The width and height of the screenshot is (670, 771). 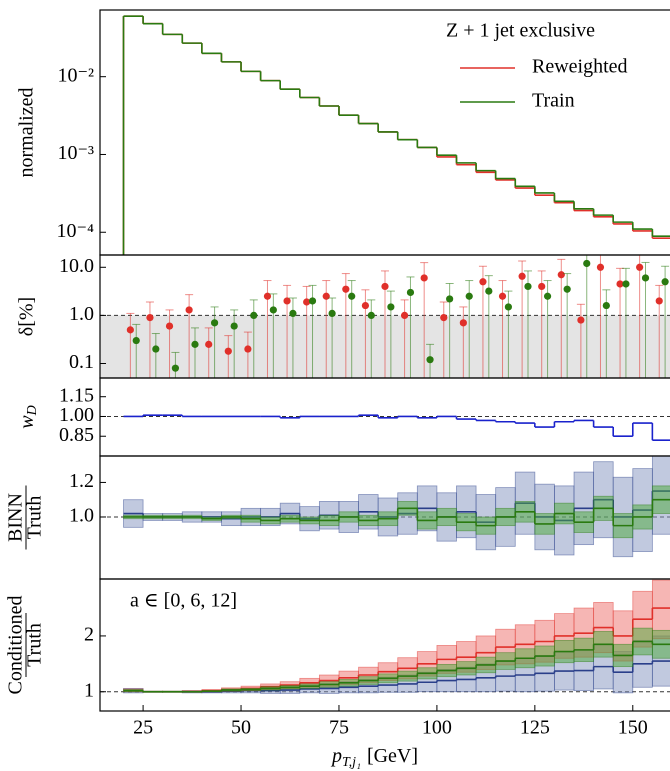 What do you see at coordinates (633, 728) in the screenshot?
I see `x-tick-label: 150` at bounding box center [633, 728].